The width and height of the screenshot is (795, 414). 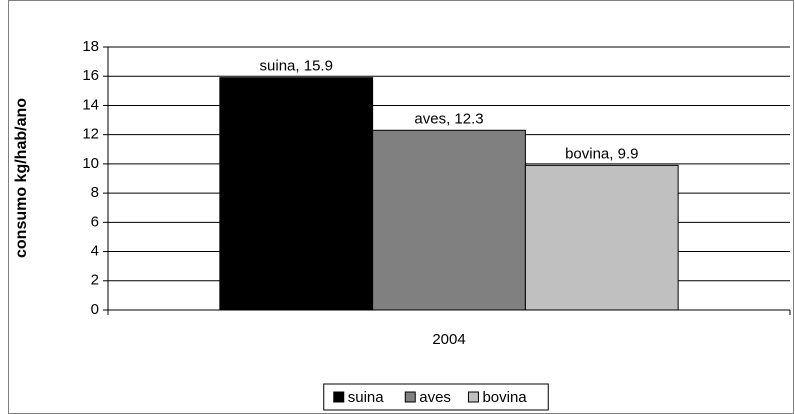 What do you see at coordinates (90, 104) in the screenshot?
I see `y-tick-label: 14` at bounding box center [90, 104].